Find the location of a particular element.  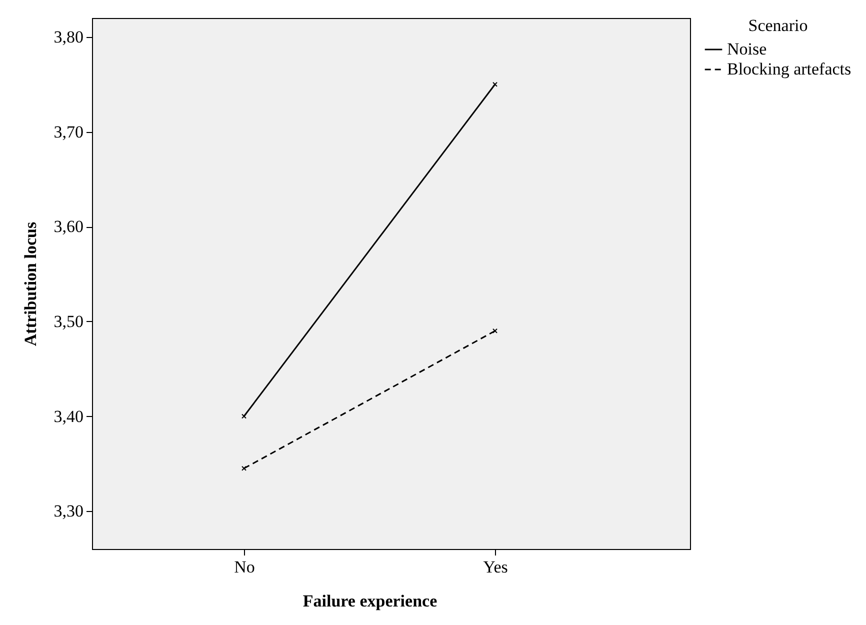

y-axis-title: Attribution locus is located at coordinates (30, 284).